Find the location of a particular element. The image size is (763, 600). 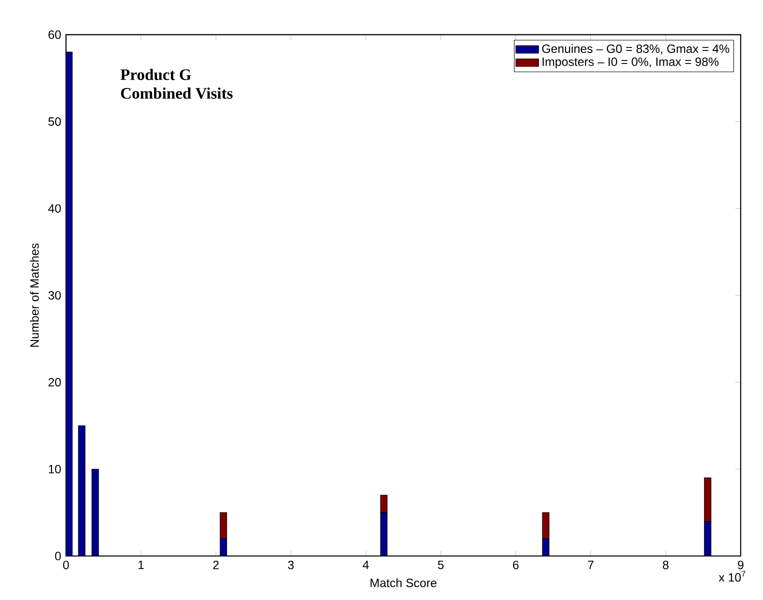

y-tick-label: 10 is located at coordinates (54, 469).